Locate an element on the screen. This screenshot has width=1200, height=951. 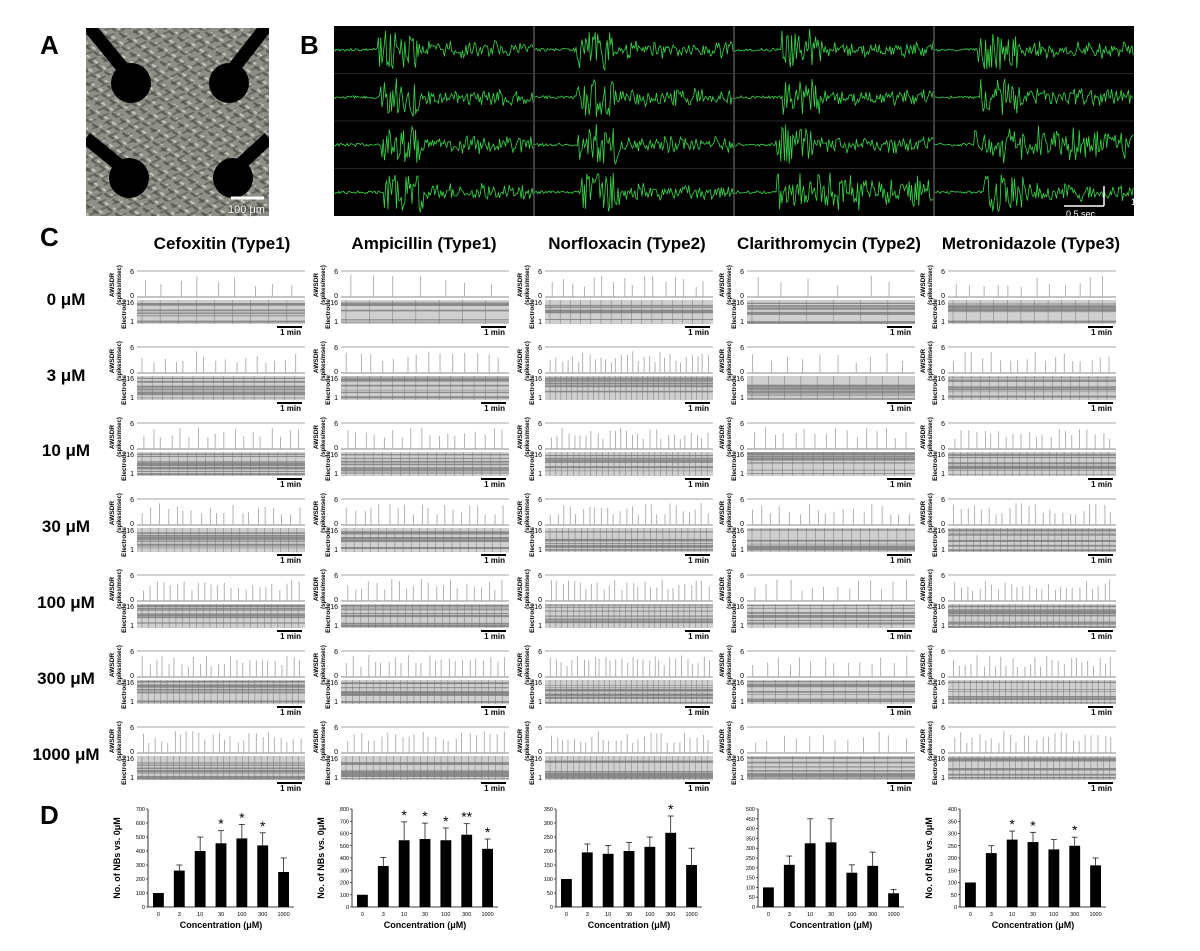
x-tick-label: 30 is located at coordinates (831, 915).